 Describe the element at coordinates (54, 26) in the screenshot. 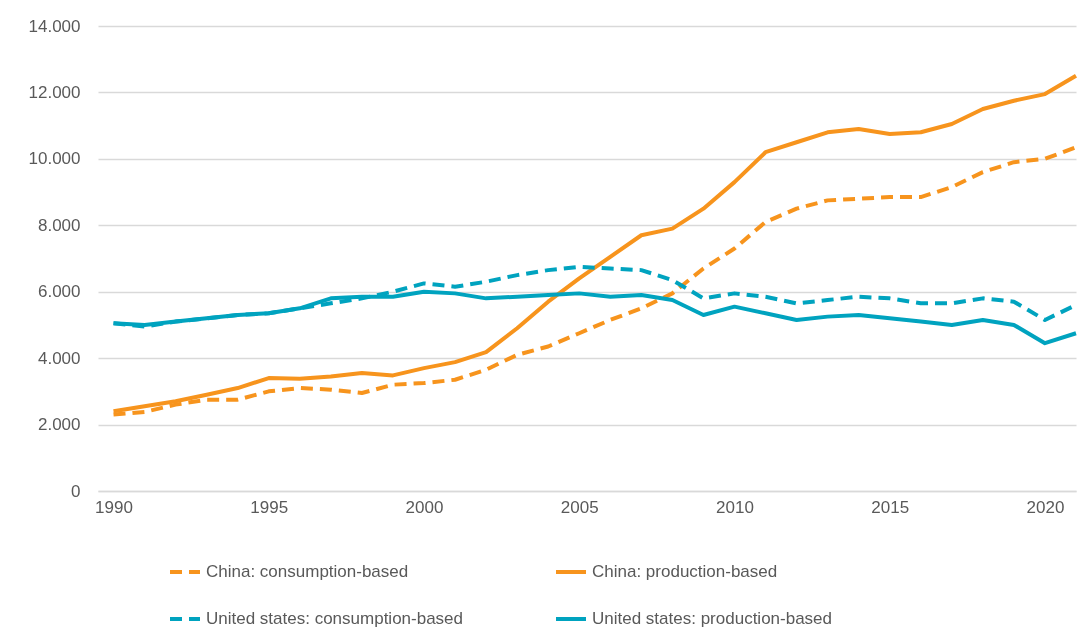

I see `y-tick-label: 14.000` at that location.